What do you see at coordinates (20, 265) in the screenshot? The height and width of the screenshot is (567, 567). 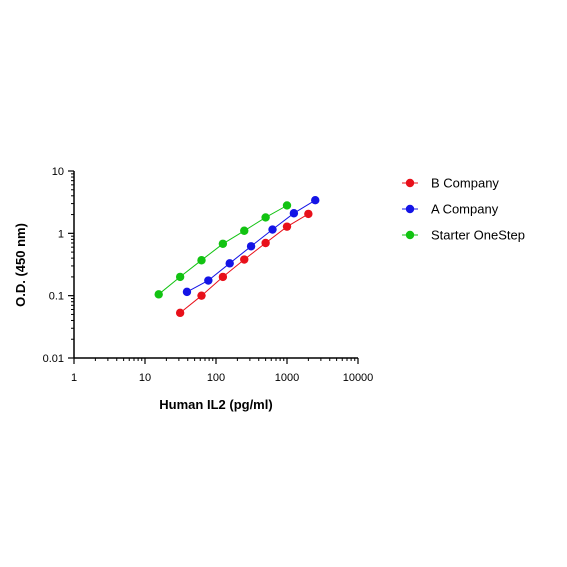 I see `y-axis-title: O.D. (450 nm)` at bounding box center [20, 265].